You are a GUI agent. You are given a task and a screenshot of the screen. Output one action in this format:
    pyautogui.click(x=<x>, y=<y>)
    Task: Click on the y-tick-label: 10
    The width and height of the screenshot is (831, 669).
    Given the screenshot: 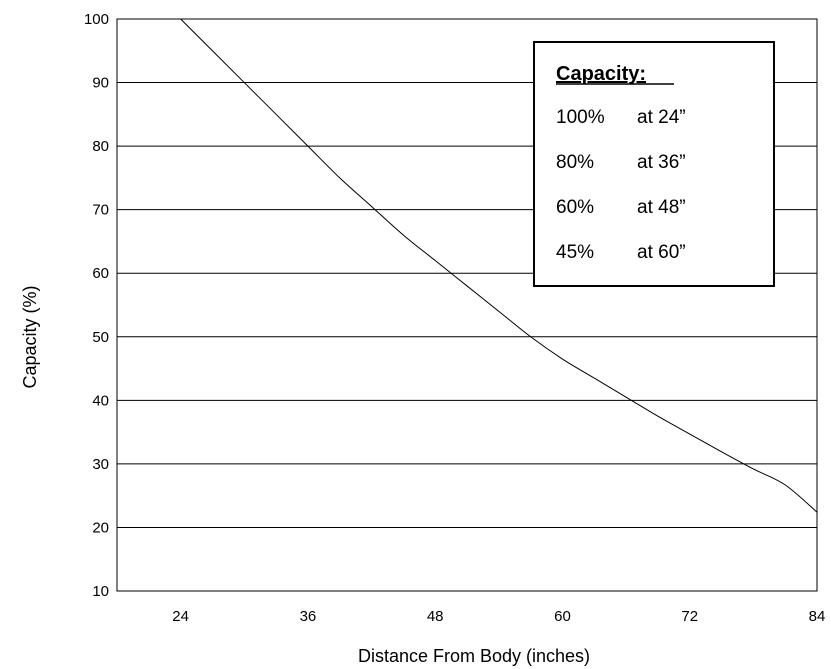 What is the action you would take?
    pyautogui.click(x=100, y=591)
    